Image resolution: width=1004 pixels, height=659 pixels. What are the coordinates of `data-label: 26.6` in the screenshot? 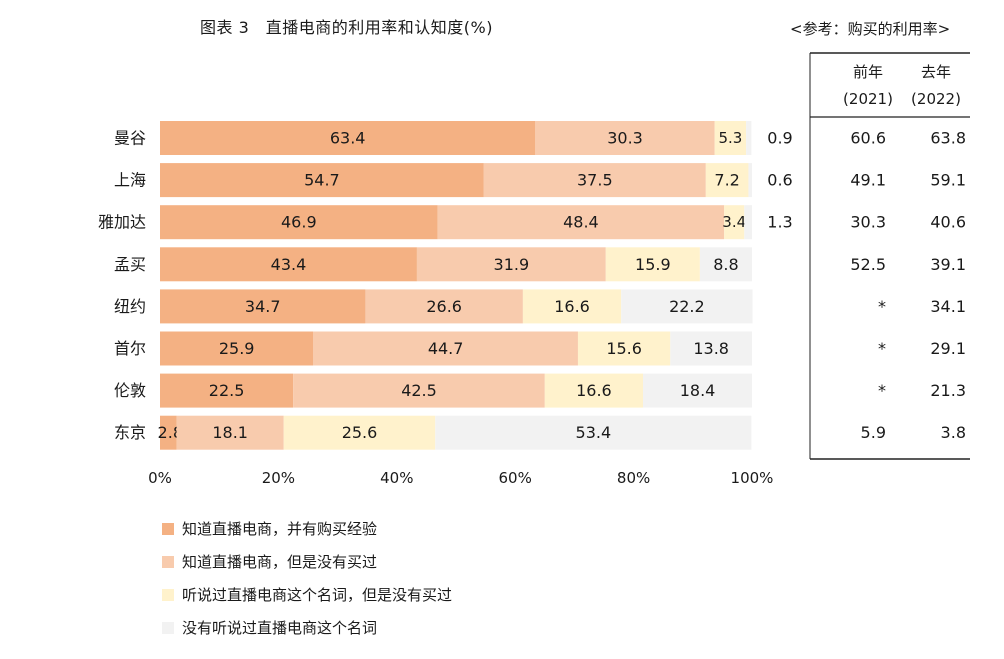 It's located at (444, 306).